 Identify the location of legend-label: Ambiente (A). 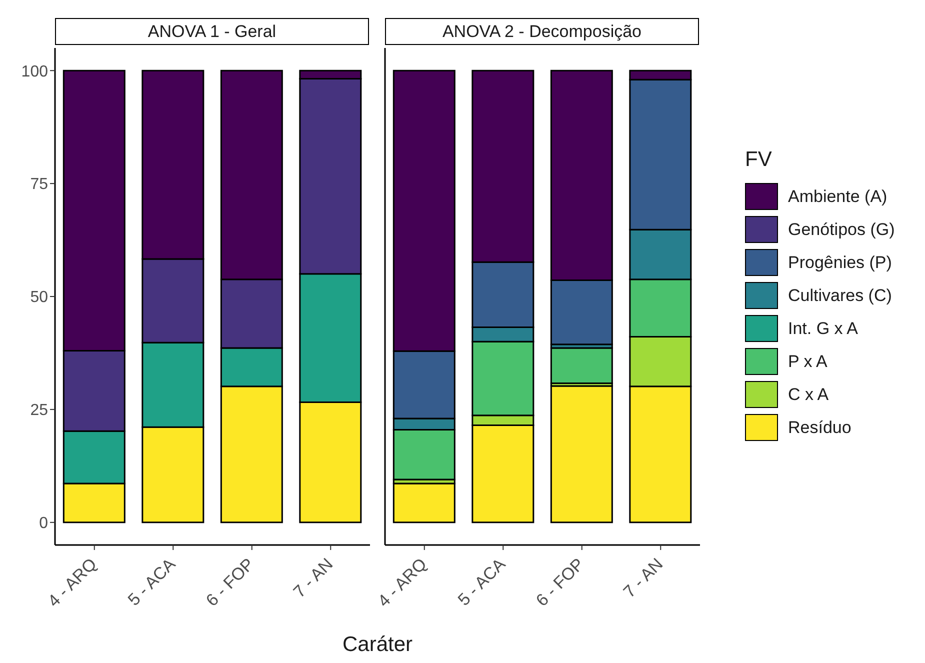
(838, 196).